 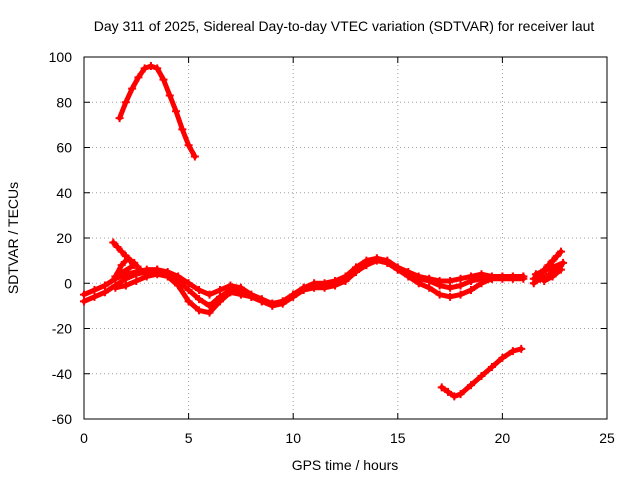 I want to click on series-early-spikes, so click(x=127, y=259).